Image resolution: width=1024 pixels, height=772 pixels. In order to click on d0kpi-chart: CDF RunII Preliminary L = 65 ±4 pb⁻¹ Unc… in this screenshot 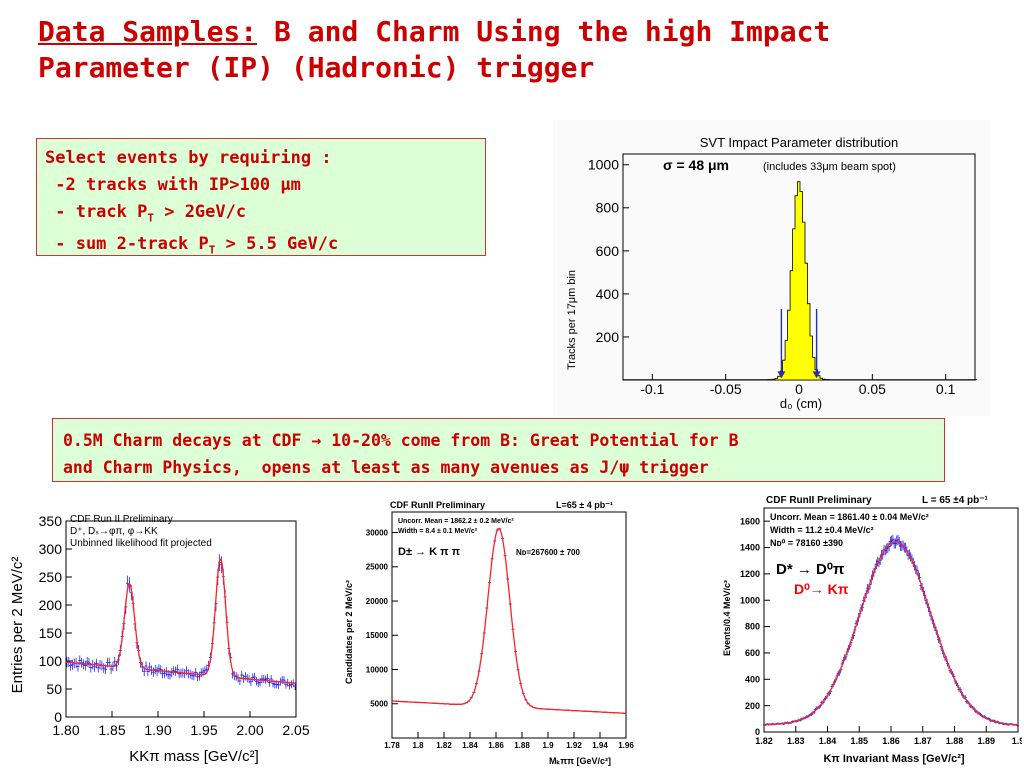, I will do `click(873, 630)`.